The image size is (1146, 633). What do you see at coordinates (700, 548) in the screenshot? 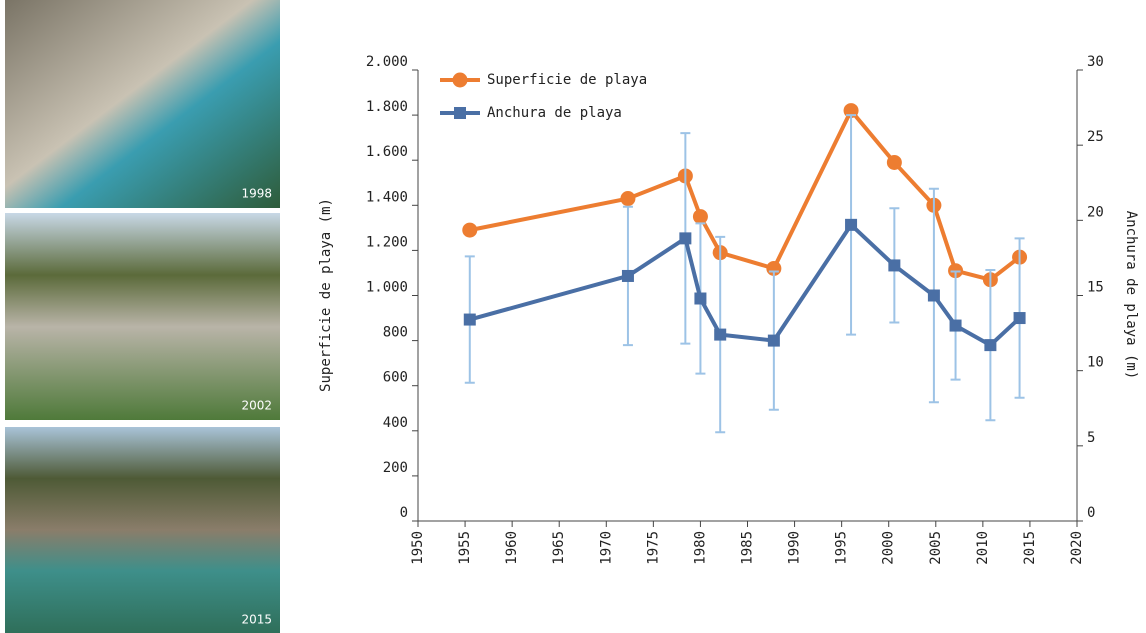
I see `x-tick-label: 1980` at bounding box center [700, 548].